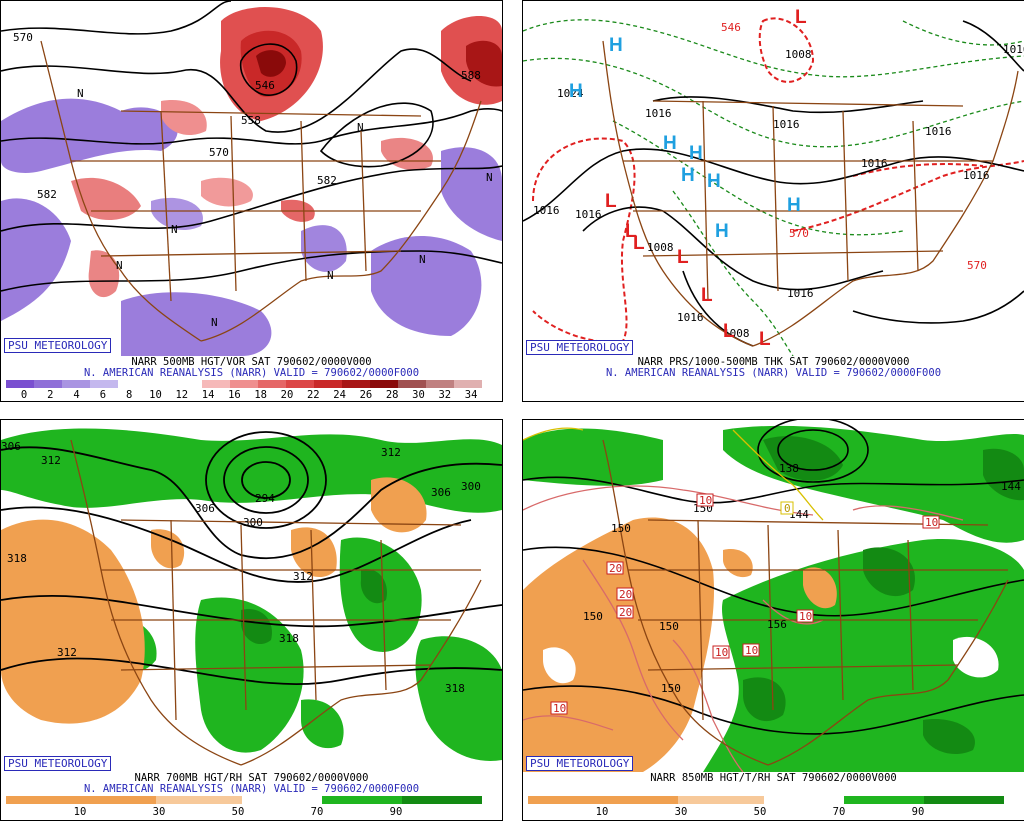 This screenshot has height=821, width=1024. What do you see at coordinates (265, 85) in the screenshot?
I see `contour-label: 546` at bounding box center [265, 85].